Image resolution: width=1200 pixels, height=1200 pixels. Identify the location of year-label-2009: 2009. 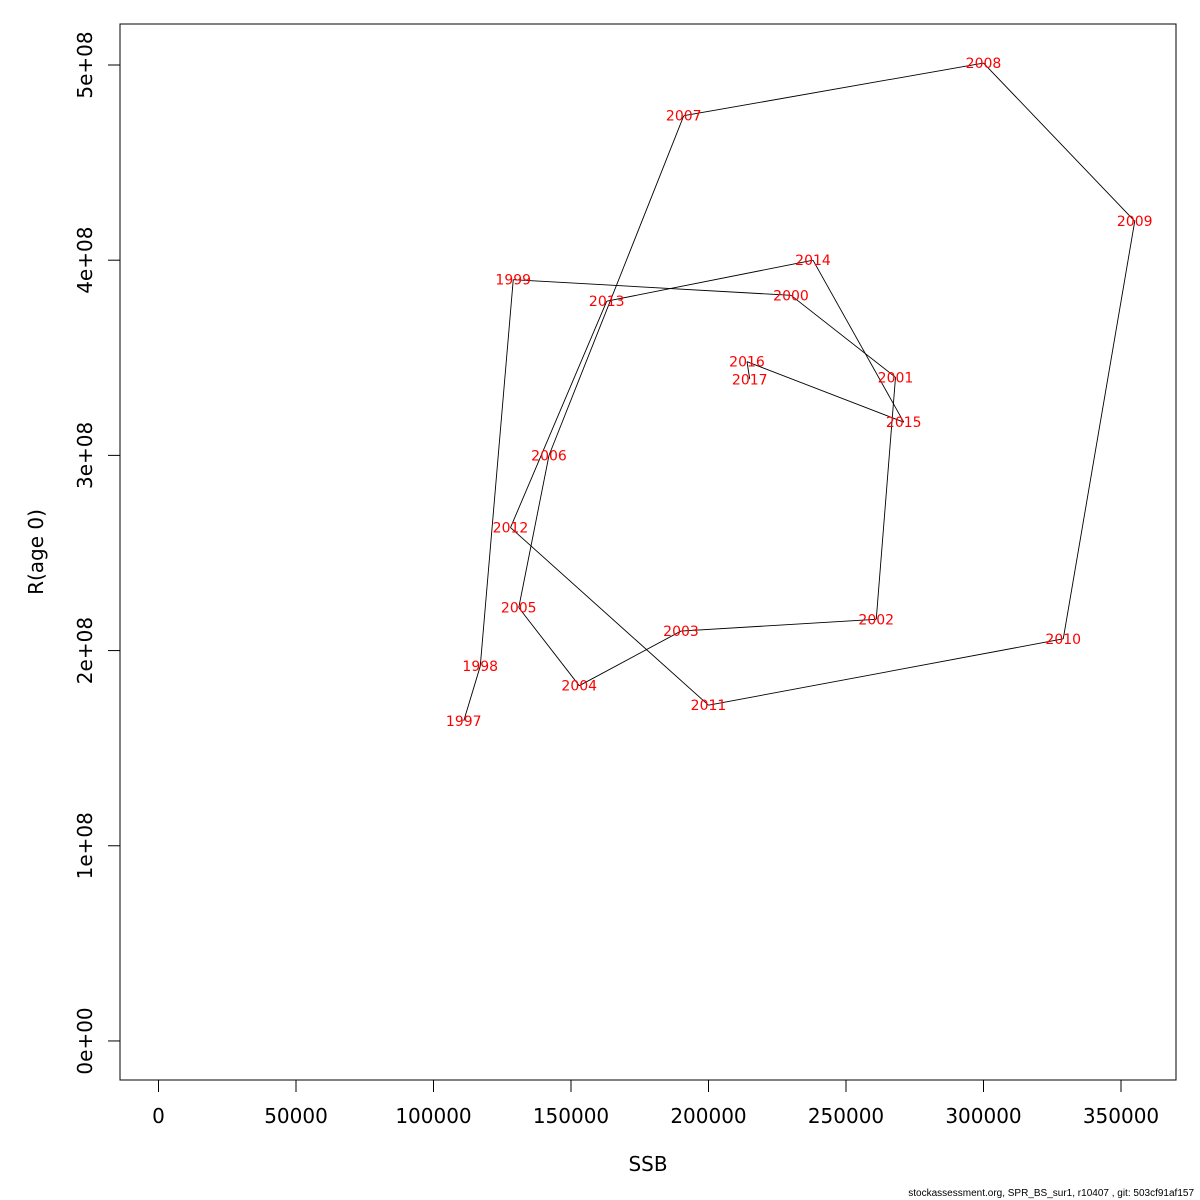
(1135, 222).